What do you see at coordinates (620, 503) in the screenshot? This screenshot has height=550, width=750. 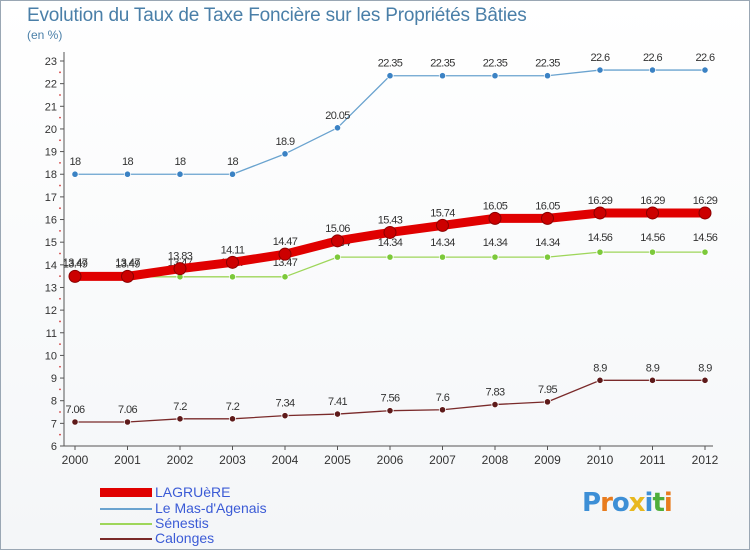 I see `logo-letter: o` at bounding box center [620, 503].